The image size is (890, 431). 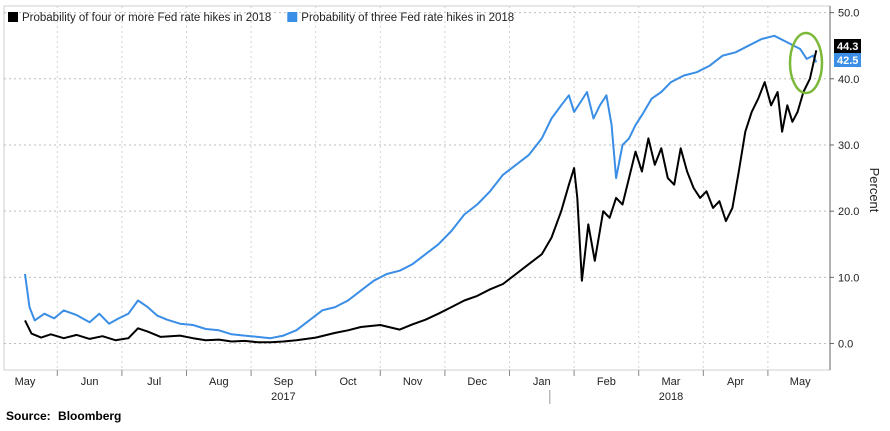 What do you see at coordinates (848, 14) in the screenshot?
I see `y-tick-label: 50.0` at bounding box center [848, 14].